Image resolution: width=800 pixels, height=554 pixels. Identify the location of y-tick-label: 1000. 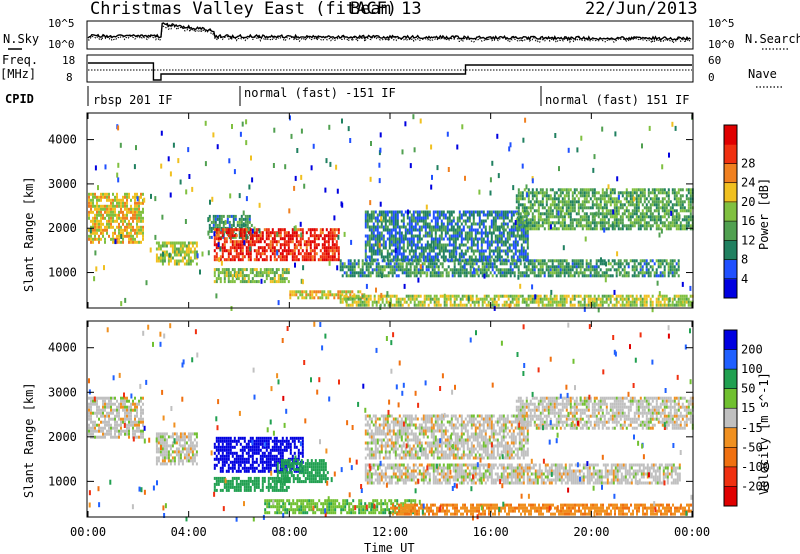
(62, 273).